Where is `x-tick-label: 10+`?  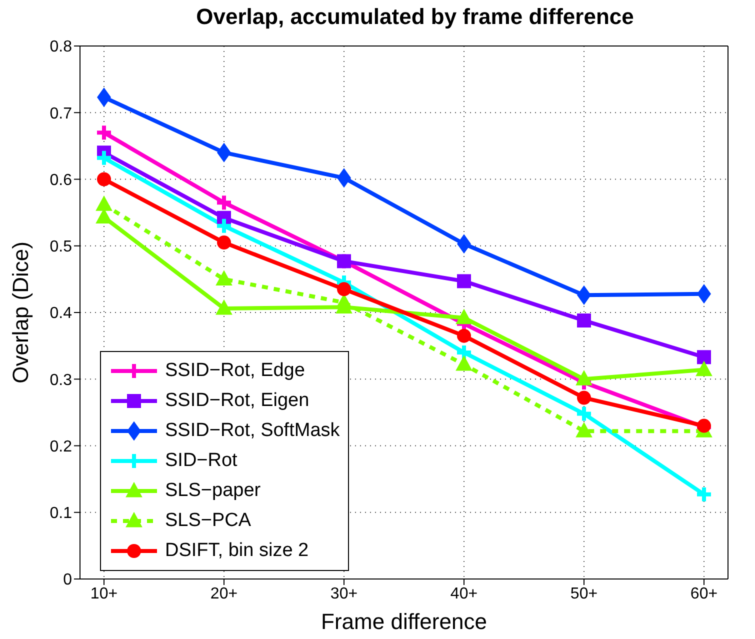
x-tick-label: 10+ is located at coordinates (104, 593).